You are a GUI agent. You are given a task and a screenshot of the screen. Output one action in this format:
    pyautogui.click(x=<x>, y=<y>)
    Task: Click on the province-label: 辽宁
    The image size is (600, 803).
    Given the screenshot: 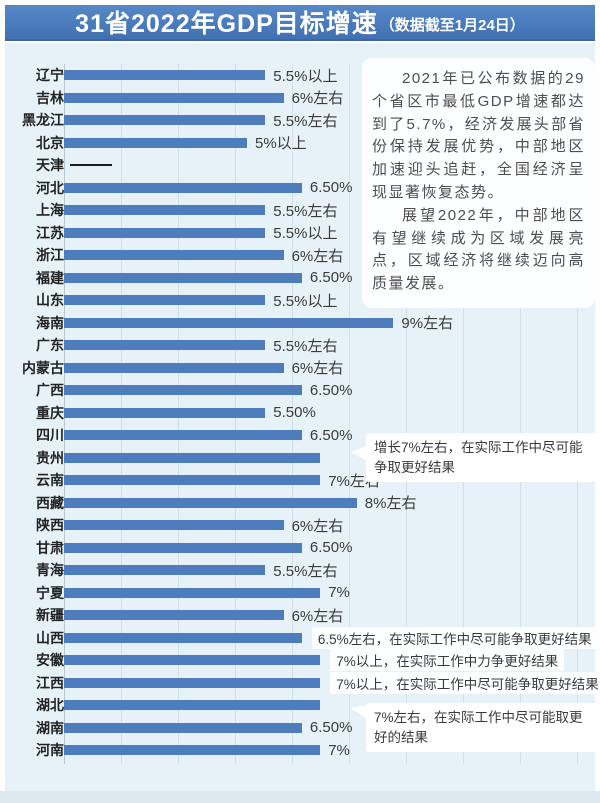 What is the action you would take?
    pyautogui.click(x=50, y=75)
    